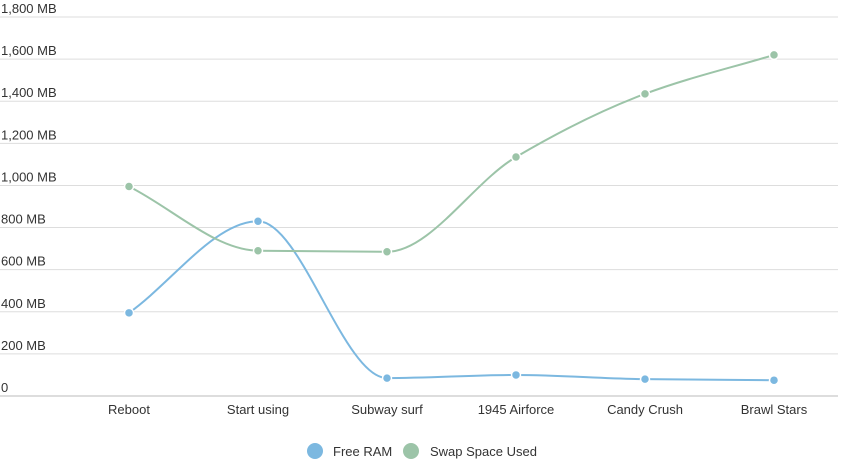 Image resolution: width=841 pixels, height=463 pixels. I want to click on x-tick-label: Candy Crush, so click(645, 409).